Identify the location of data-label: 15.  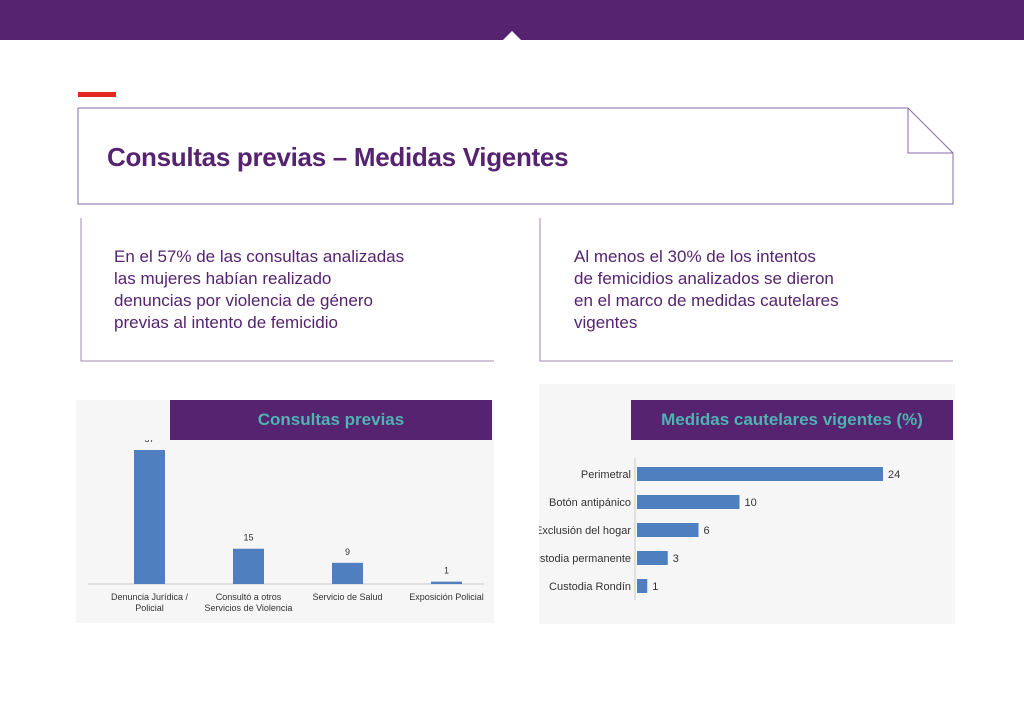
(248, 538).